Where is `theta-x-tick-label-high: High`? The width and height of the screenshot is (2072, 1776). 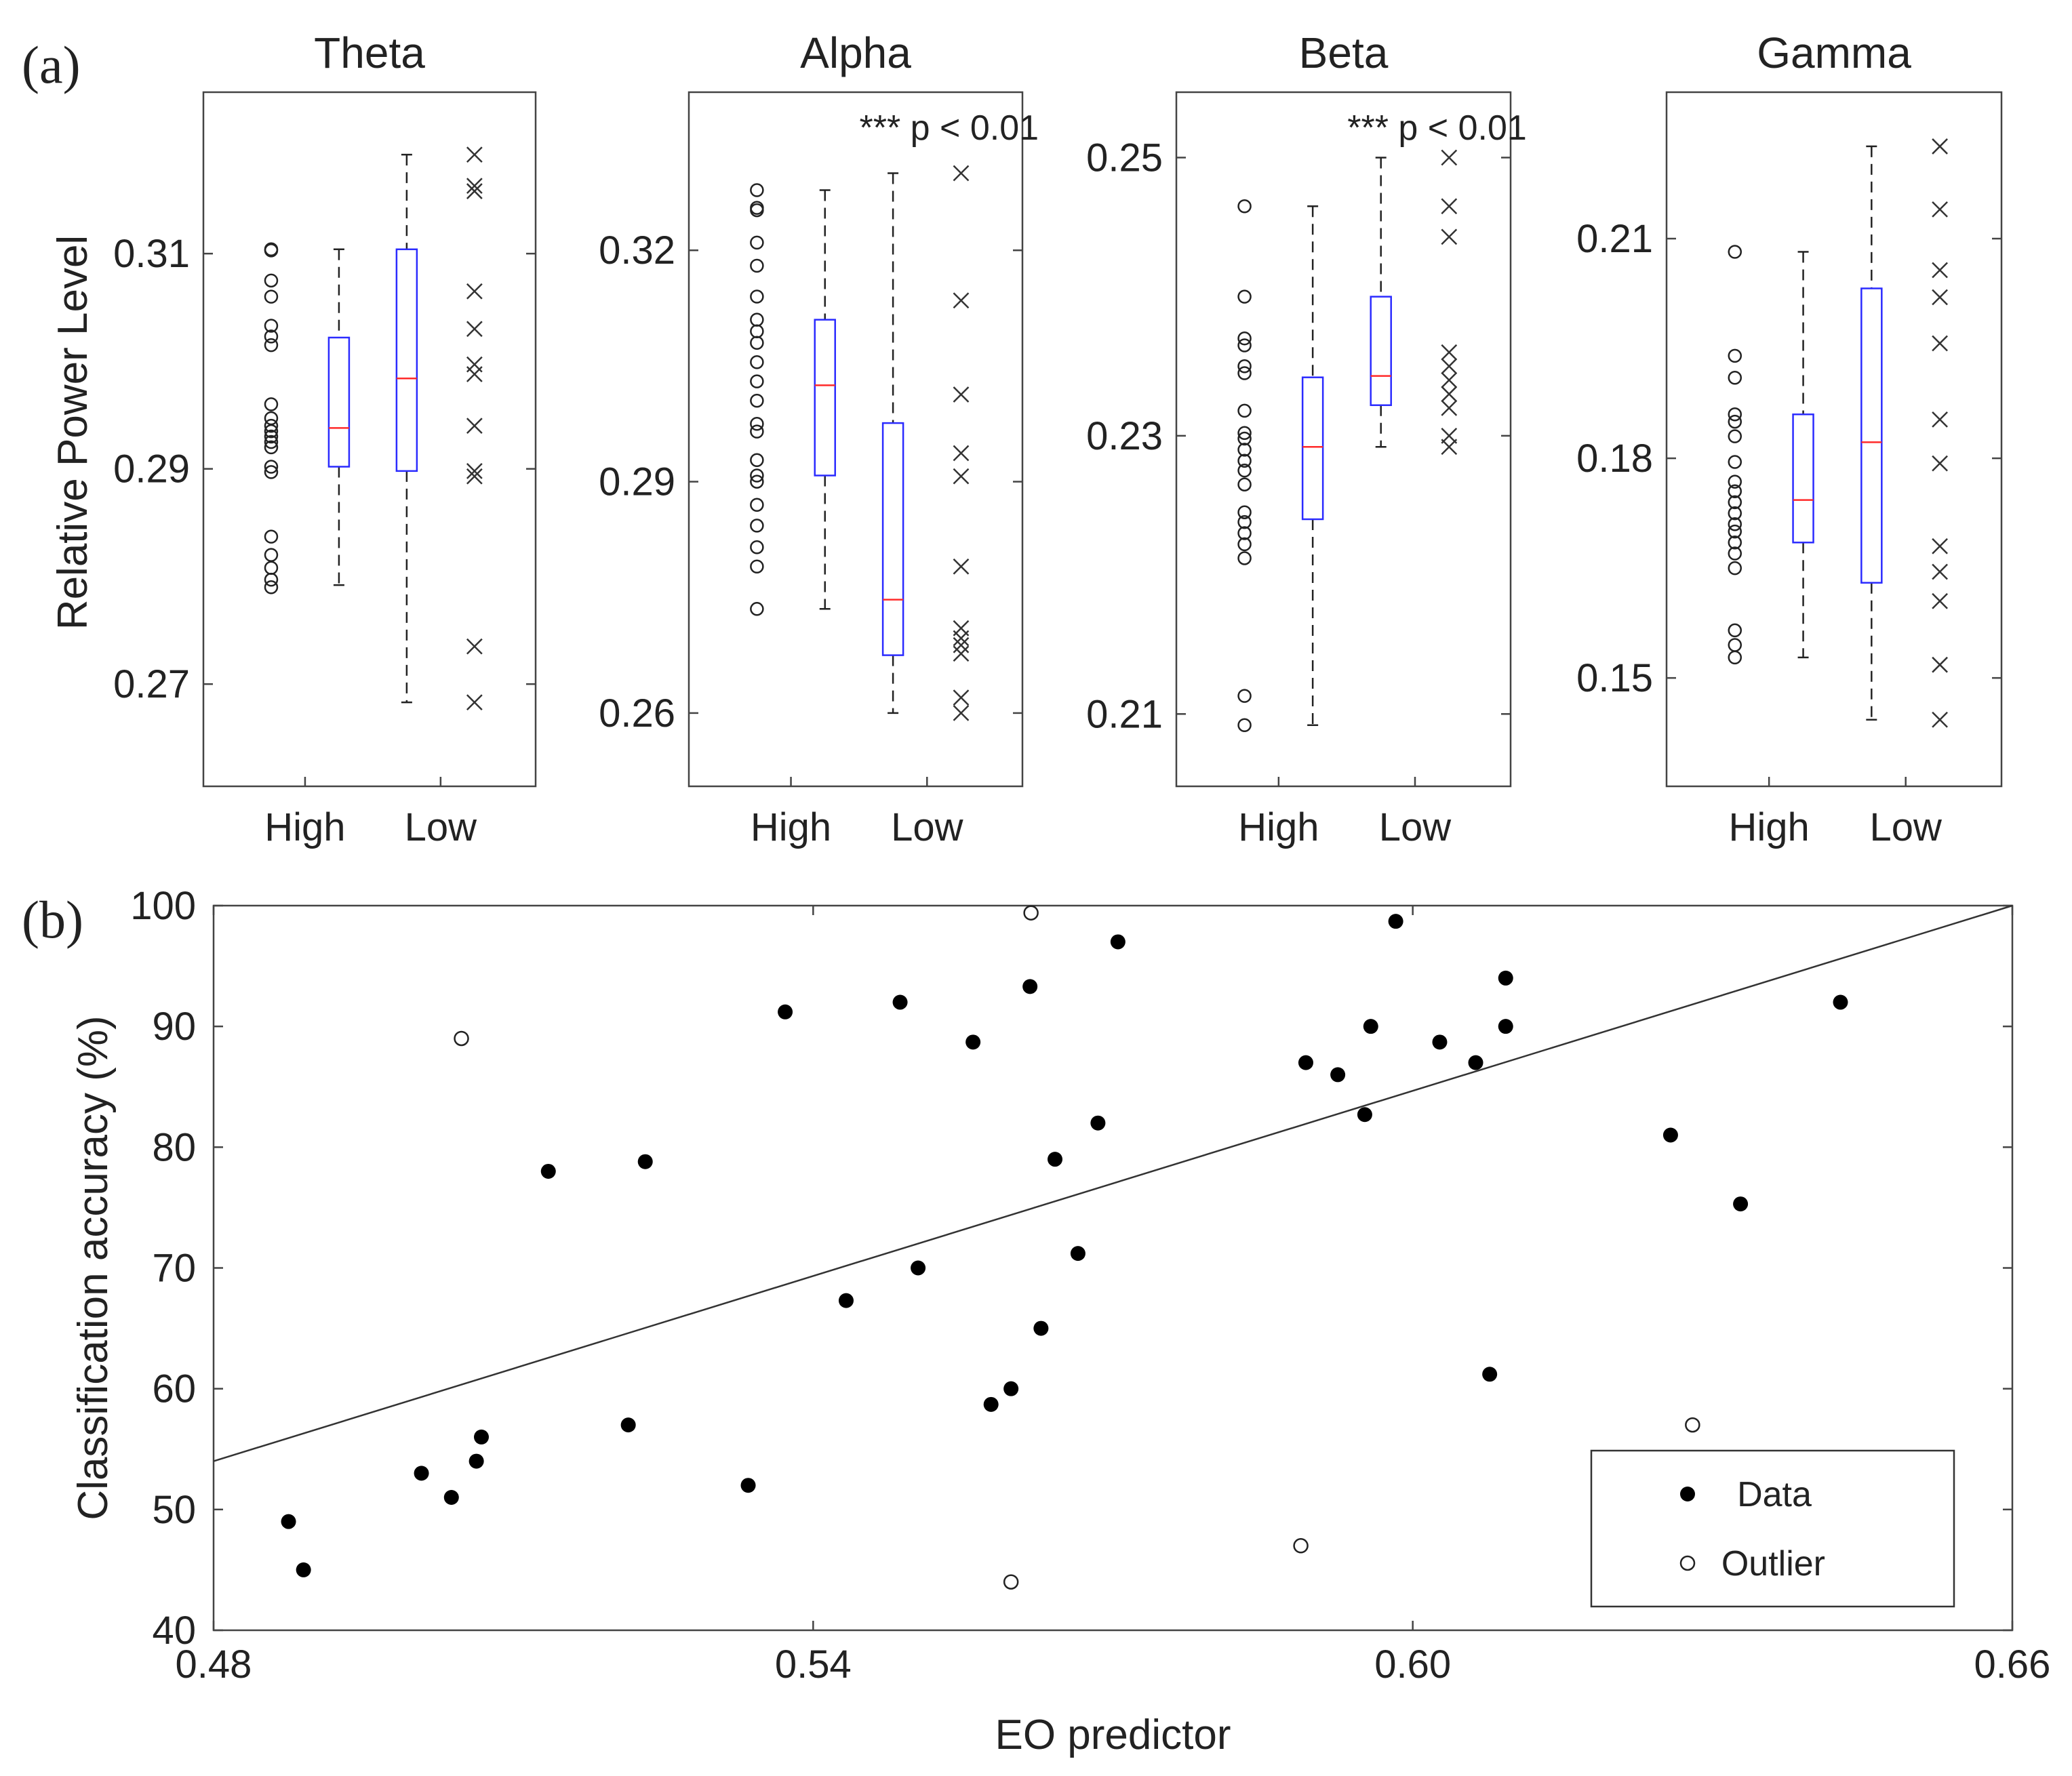 theta-x-tick-label-high: High is located at coordinates (304, 827).